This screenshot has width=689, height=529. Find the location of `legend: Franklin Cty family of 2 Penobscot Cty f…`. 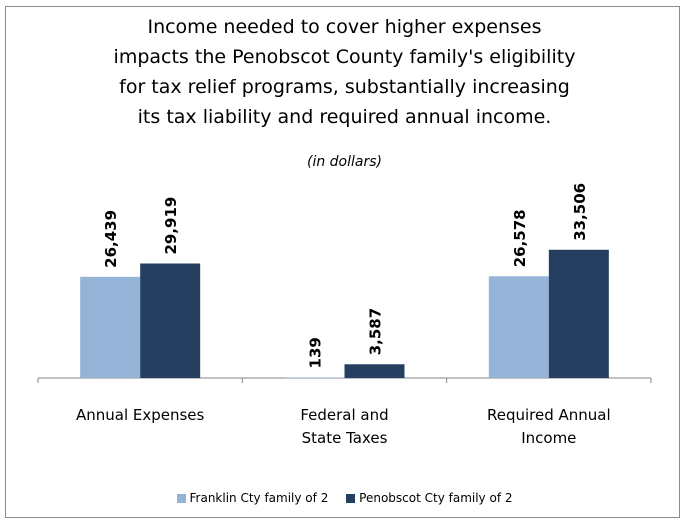

legend: Franklin Cty family of 2 Penobscot Cty f… is located at coordinates (344, 498).